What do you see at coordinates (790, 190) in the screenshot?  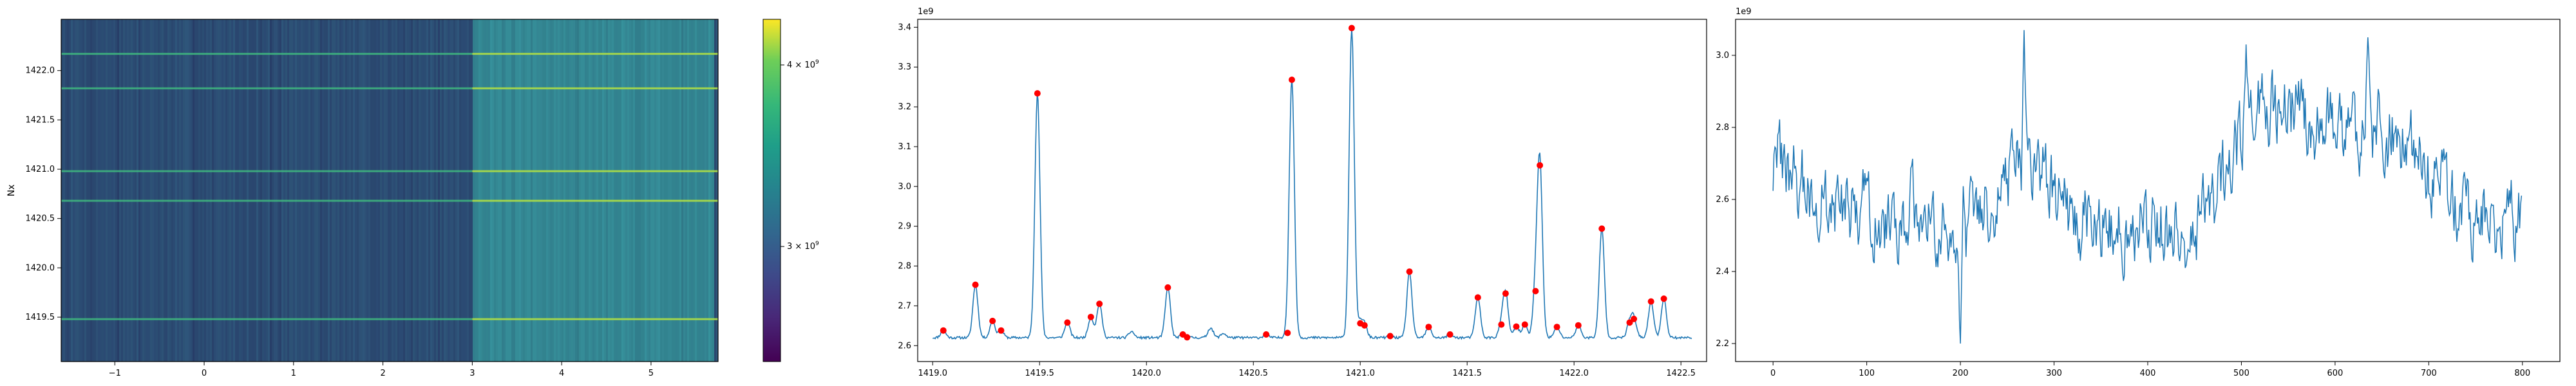 I see `colorbar: 3 × 109 4 × 109` at bounding box center [790, 190].